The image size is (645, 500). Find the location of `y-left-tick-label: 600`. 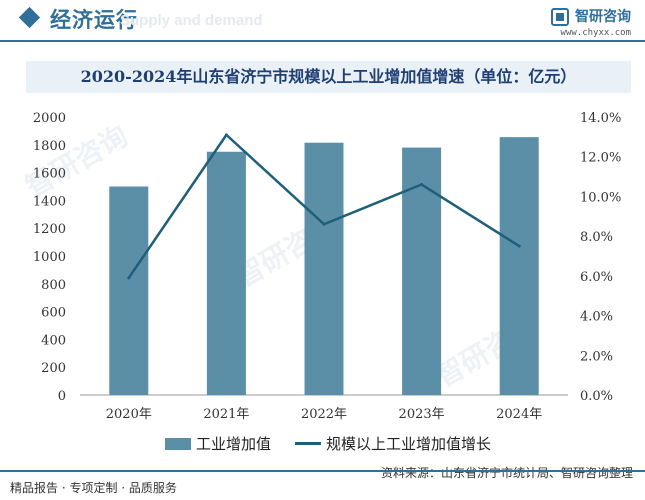

y-left-tick-label: 600 is located at coordinates (53, 313).